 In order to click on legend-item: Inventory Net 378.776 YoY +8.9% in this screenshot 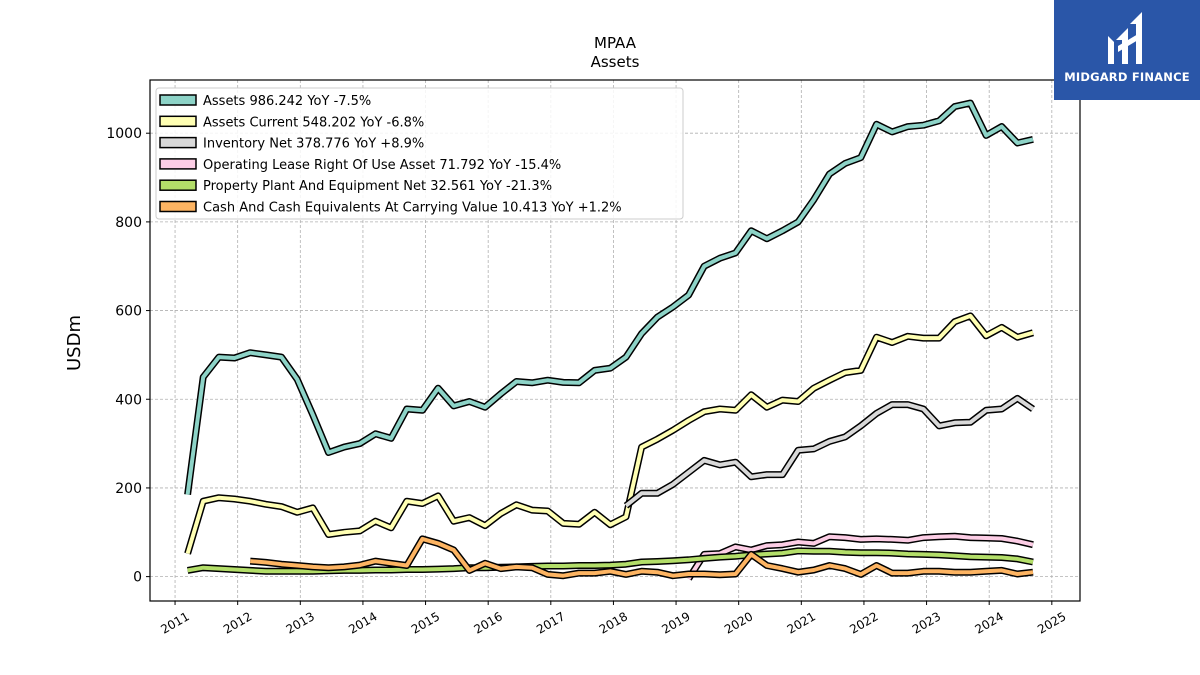, I will do `click(291, 144)`.